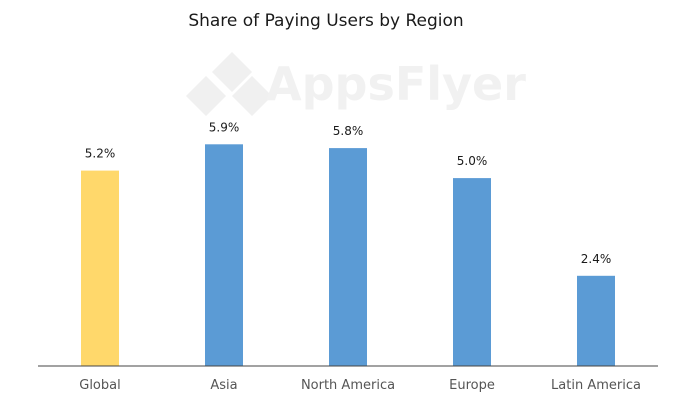 The width and height of the screenshot is (696, 413). What do you see at coordinates (396, 84) in the screenshot?
I see `watermark-text: AppsFlyer` at bounding box center [396, 84].